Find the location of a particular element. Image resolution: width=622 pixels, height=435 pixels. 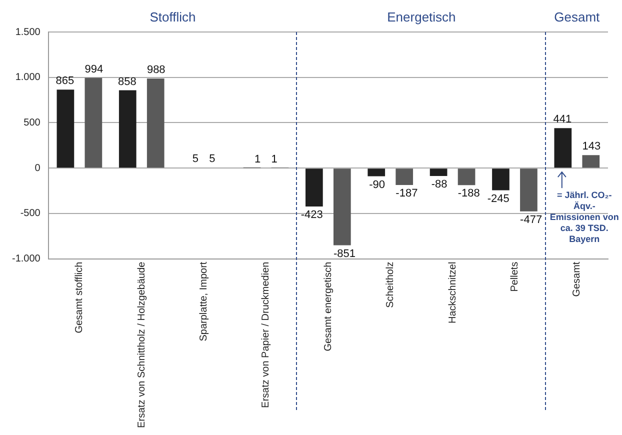

data-label: -423 is located at coordinates (311, 214).